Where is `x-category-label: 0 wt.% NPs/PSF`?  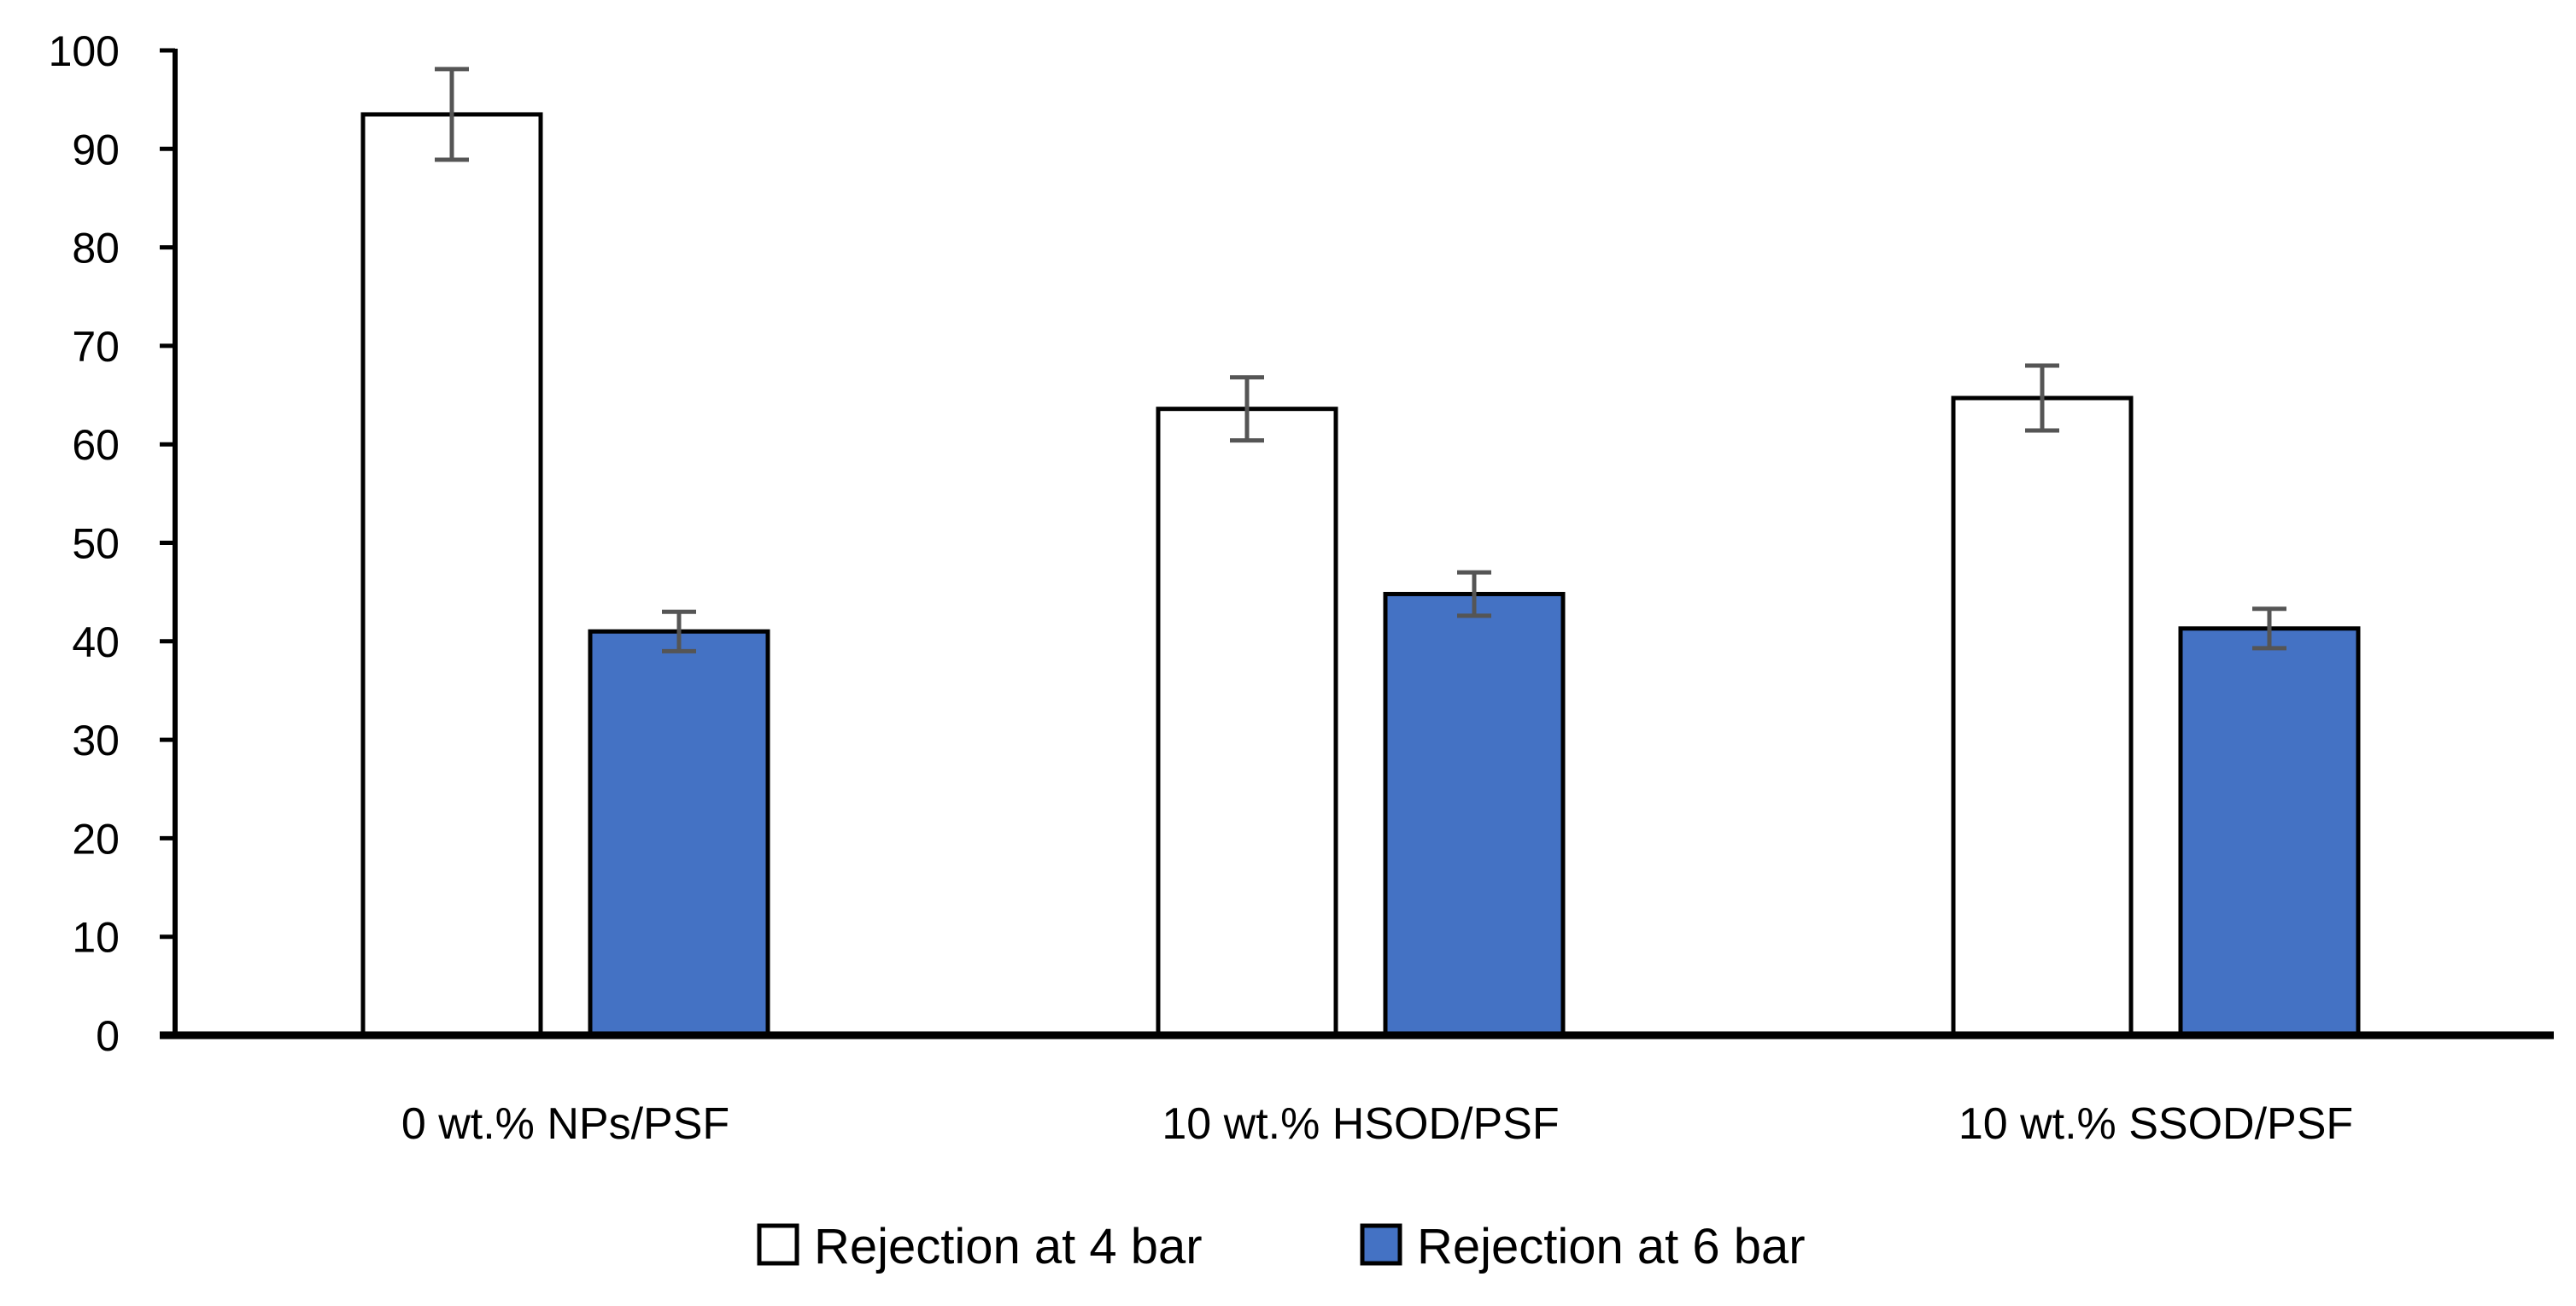 x-category-label: 0 wt.% NPs/PSF is located at coordinates (565, 1124).